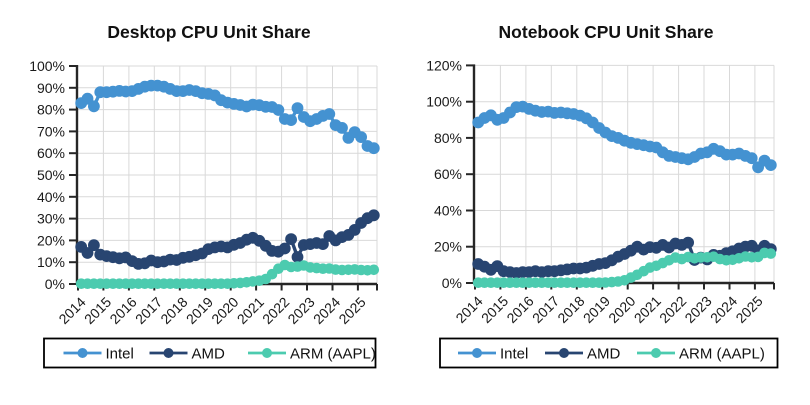 The height and width of the screenshot is (405, 810). What do you see at coordinates (51, 262) in the screenshot?
I see `svg-text: 10%` at bounding box center [51, 262].